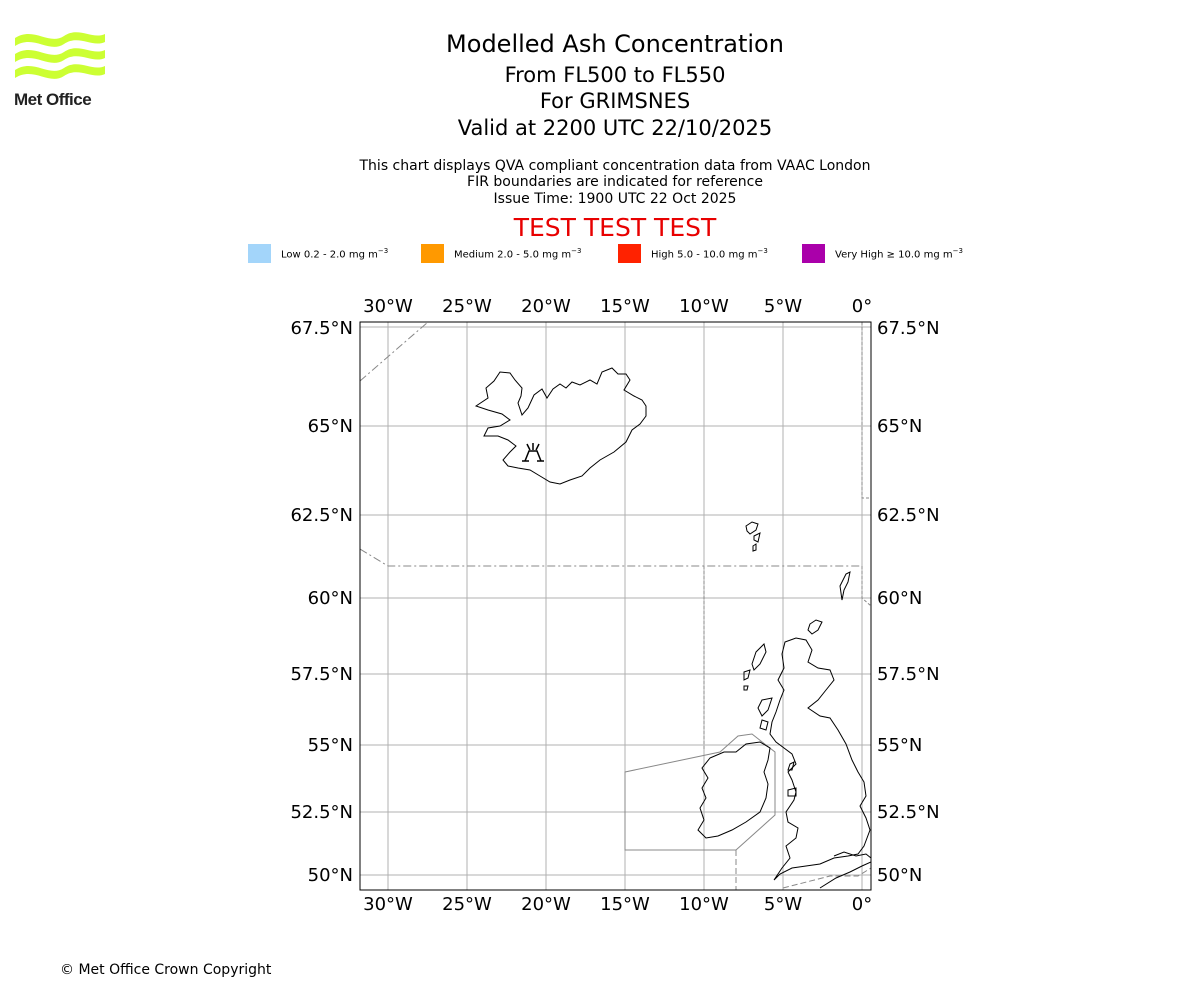 The width and height of the screenshot is (1200, 1000). I want to click on outer-hebrides, so click(759, 657).